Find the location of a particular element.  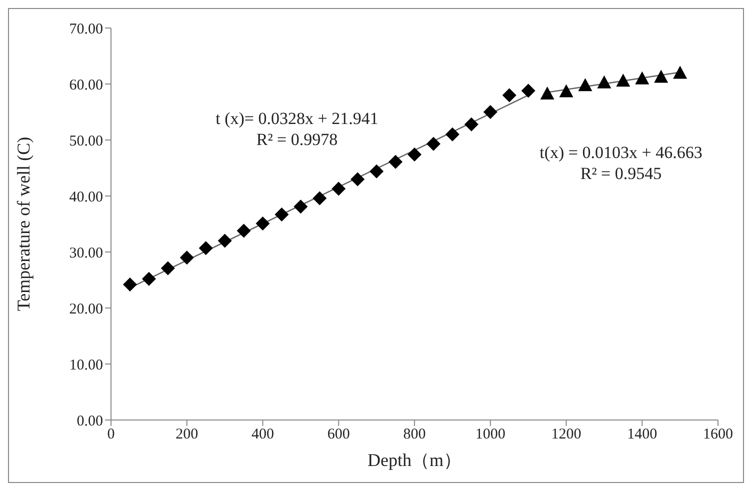

x-tick-label: 1000 is located at coordinates (490, 434).